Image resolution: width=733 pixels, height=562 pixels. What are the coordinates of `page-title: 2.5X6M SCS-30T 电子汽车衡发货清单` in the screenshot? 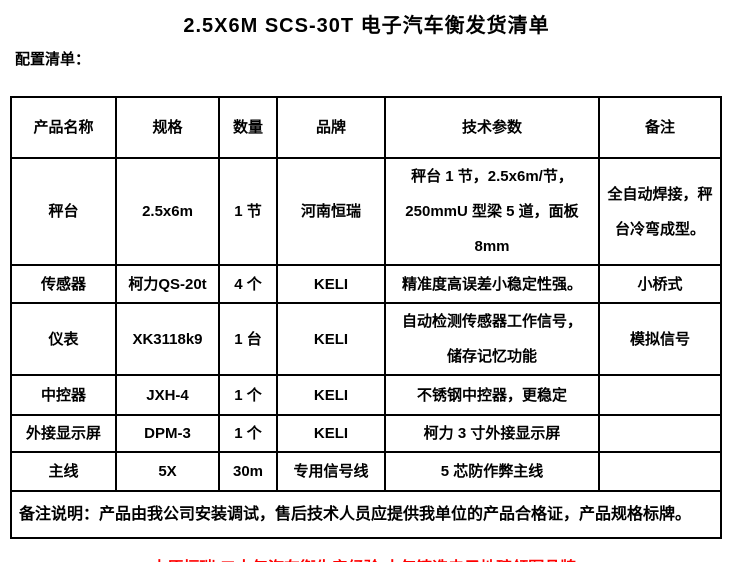 It's located at (366, 26).